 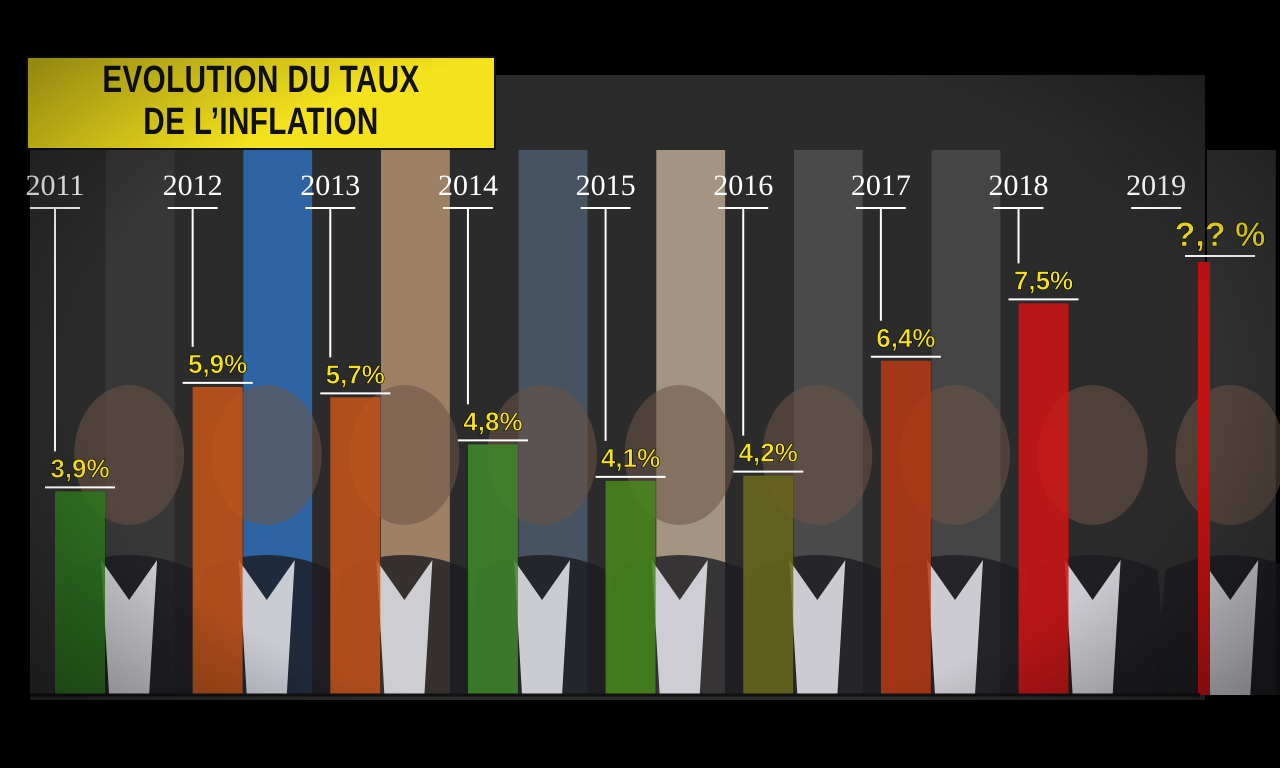 What do you see at coordinates (217, 364) in the screenshot?
I see `data-label: 5,9%` at bounding box center [217, 364].